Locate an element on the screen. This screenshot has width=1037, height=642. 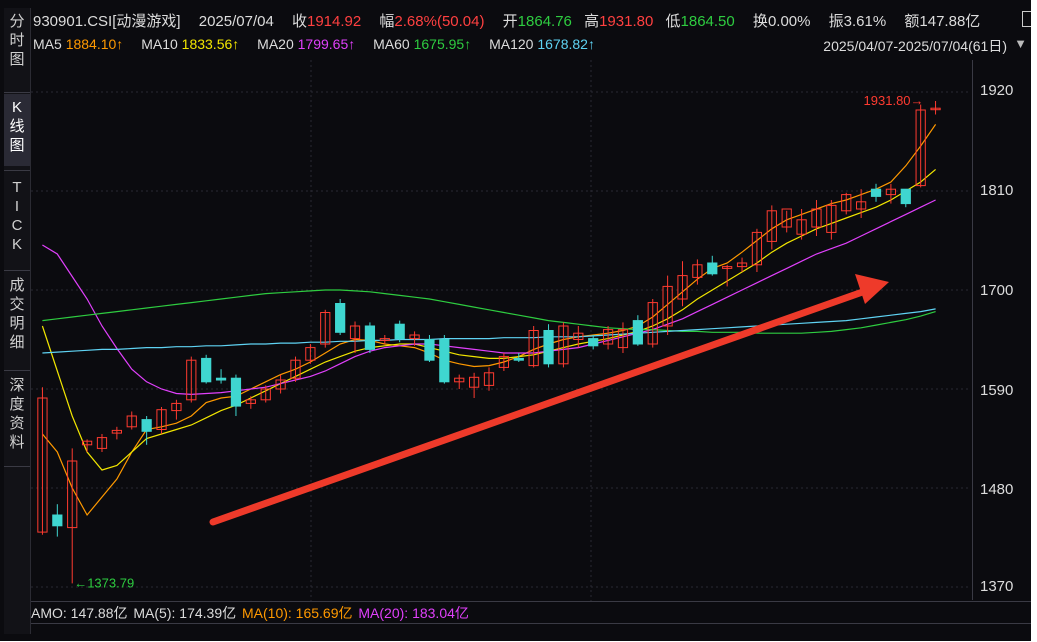
high-label: 高 is located at coordinates (592, 21).